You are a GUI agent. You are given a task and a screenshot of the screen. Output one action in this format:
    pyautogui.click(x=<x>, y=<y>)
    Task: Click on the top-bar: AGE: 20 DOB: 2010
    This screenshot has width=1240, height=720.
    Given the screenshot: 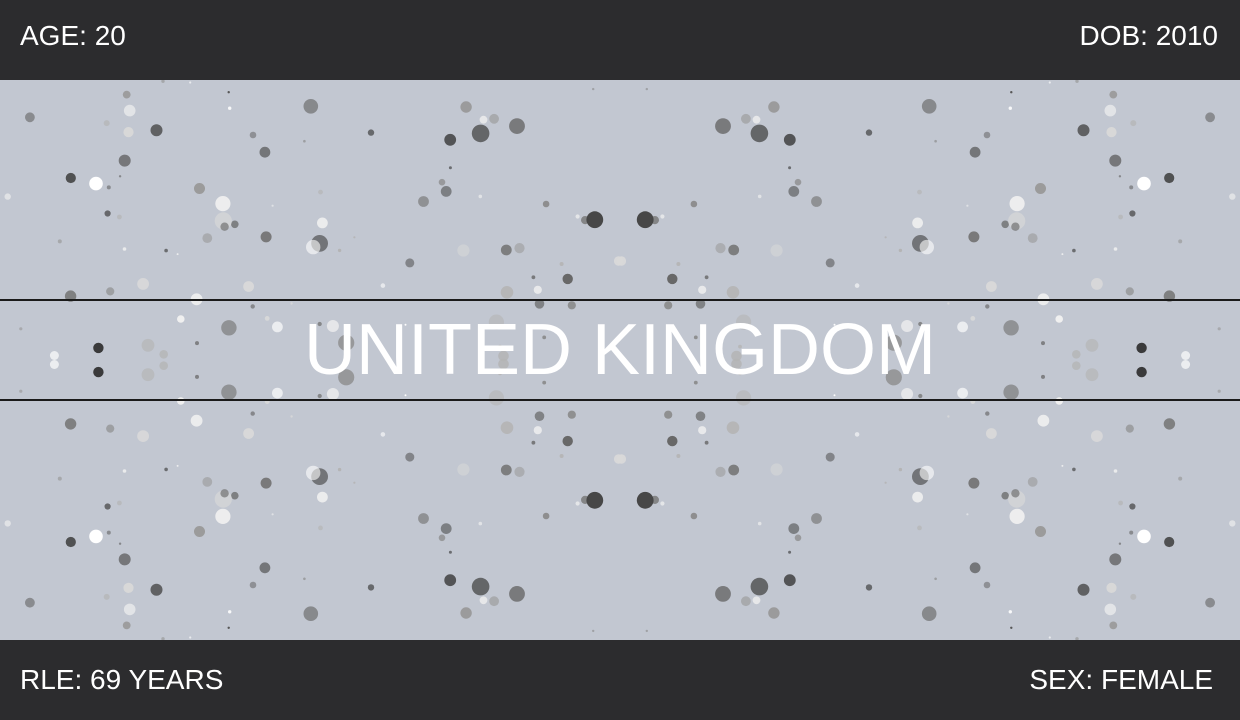 What is the action you would take?
    pyautogui.click(x=620, y=40)
    